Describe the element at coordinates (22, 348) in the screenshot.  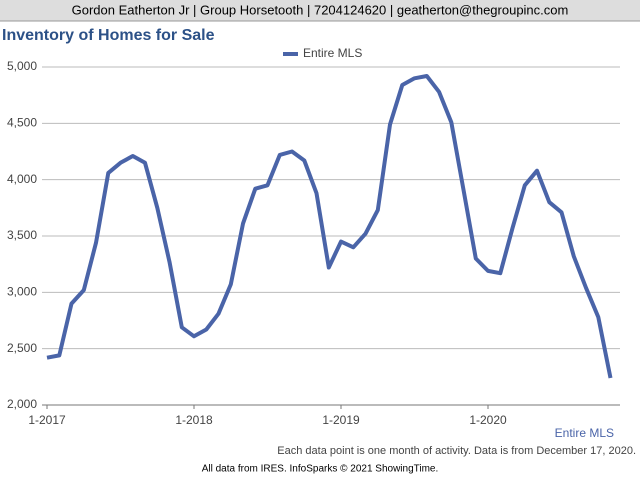
I see `y-tick-label: 2,500` at that location.